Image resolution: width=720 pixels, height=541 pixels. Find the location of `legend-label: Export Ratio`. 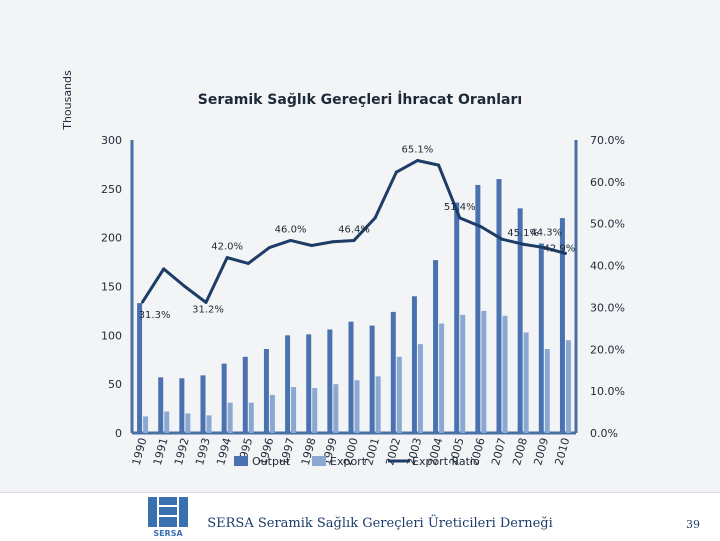

legend-label: Export Ratio is located at coordinates (446, 461).